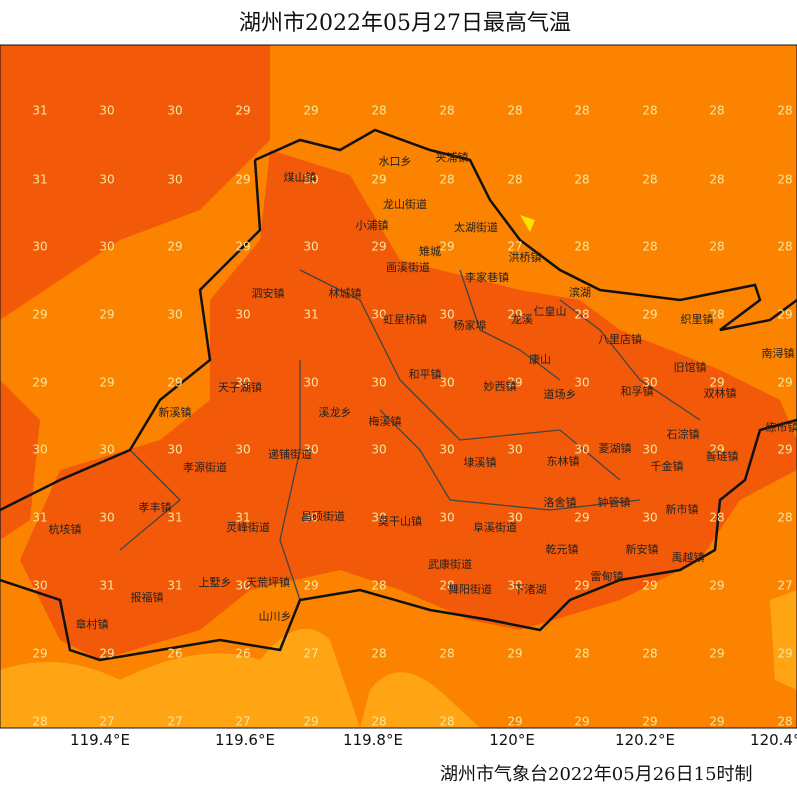 The image size is (797, 798). What do you see at coordinates (433, 740) in the screenshot?
I see `longitude-labels: 119.4°E 119.6°E 119.8°E 120°E 120.2°E 120.4°E` at bounding box center [433, 740].